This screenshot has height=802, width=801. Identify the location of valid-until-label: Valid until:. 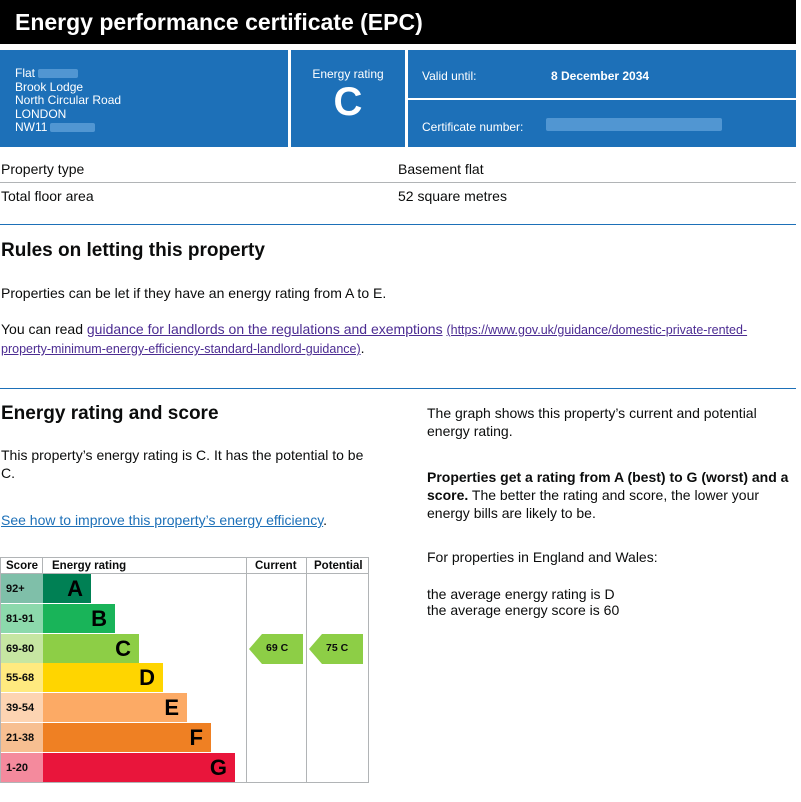
(449, 76).